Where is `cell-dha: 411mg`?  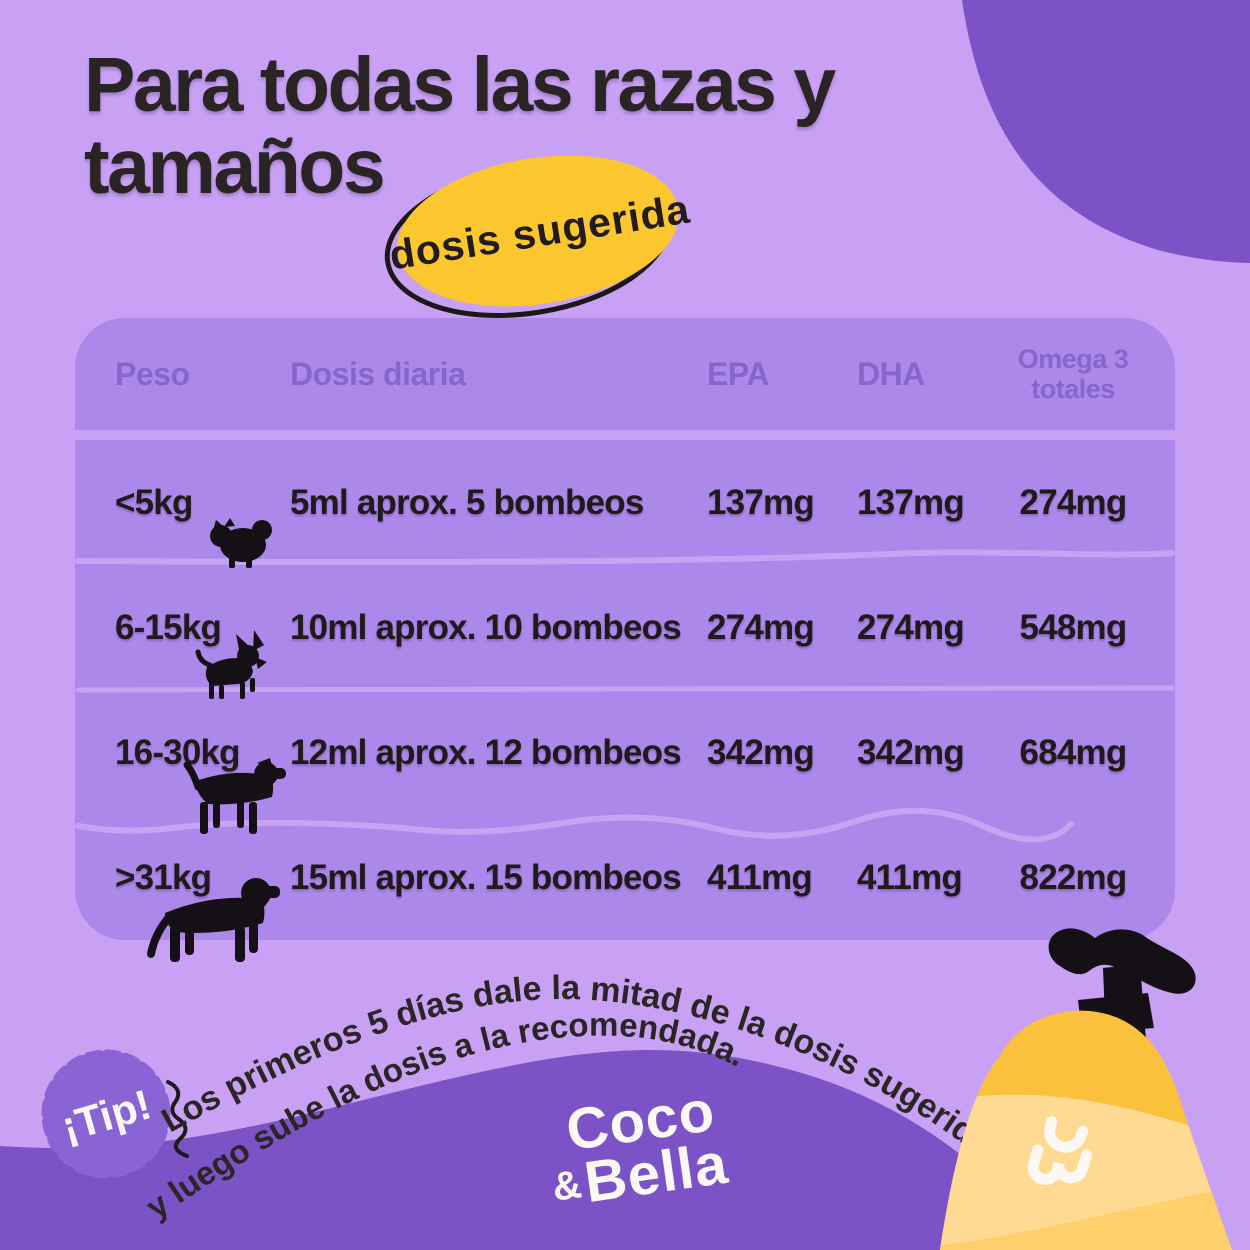 cell-dha: 411mg is located at coordinates (910, 877).